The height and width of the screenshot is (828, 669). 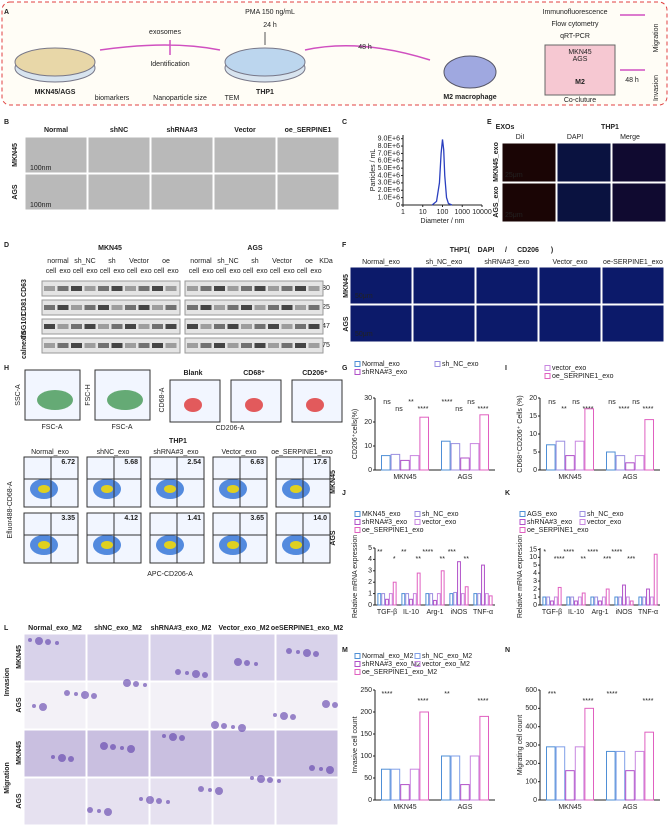 What do you see at coordinates (232, 98) in the screenshot?
I see `label: TEM` at bounding box center [232, 98].